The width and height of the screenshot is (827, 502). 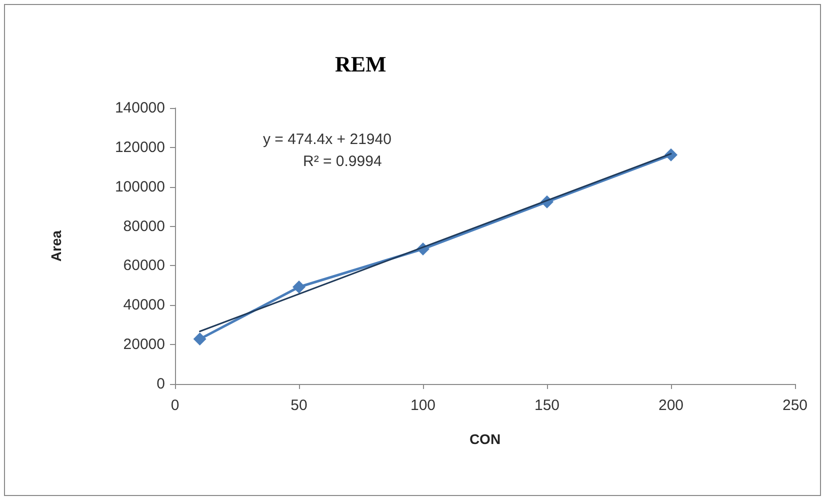 What do you see at coordinates (671, 405) in the screenshot?
I see `x-tick-label: 200` at bounding box center [671, 405].